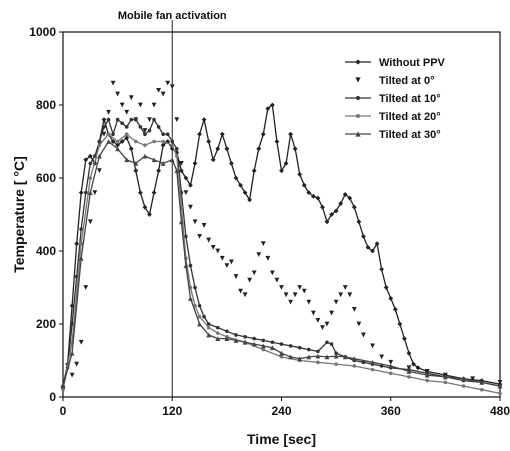  What do you see at coordinates (19, 214) in the screenshot?
I see `y-axis-title: Temperature [ °C]` at bounding box center [19, 214].